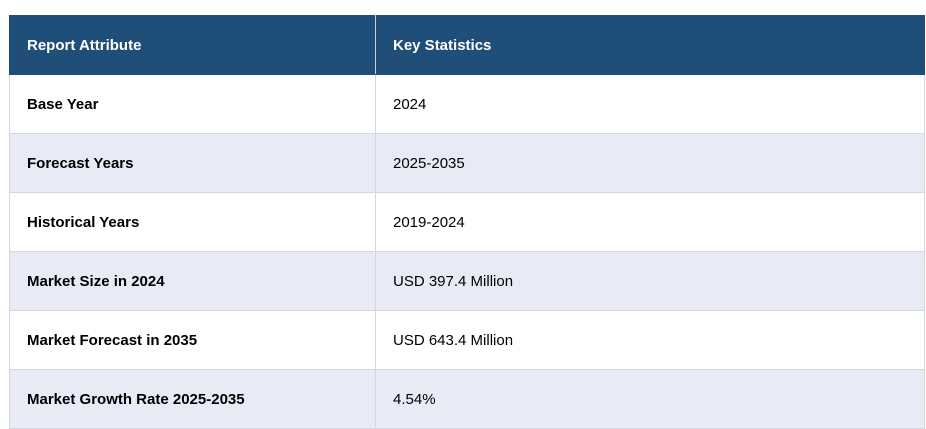 This screenshot has height=429, width=926. Describe the element at coordinates (192, 340) in the screenshot. I see `row-attribute: Market Forecast in 2035` at that location.